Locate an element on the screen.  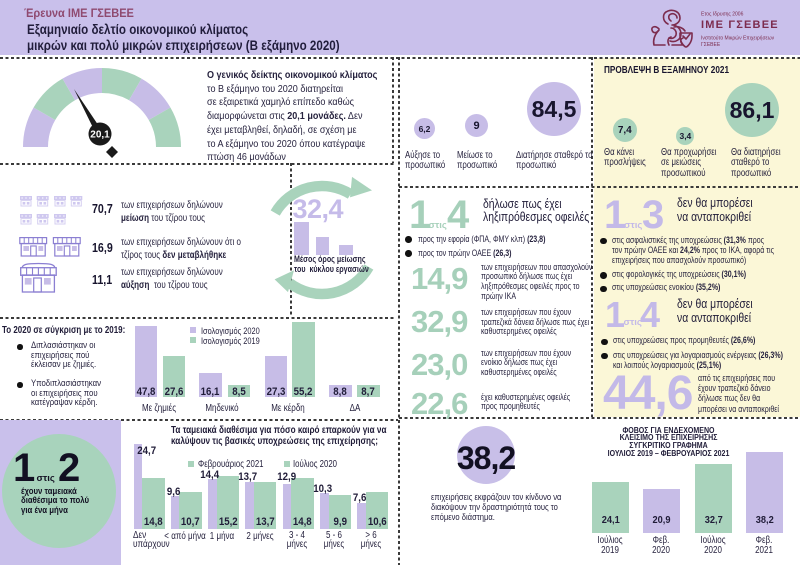
svg-text: Ινστιτούτο Μικρών Επιχειρήσεων is located at coordinates (738, 38).